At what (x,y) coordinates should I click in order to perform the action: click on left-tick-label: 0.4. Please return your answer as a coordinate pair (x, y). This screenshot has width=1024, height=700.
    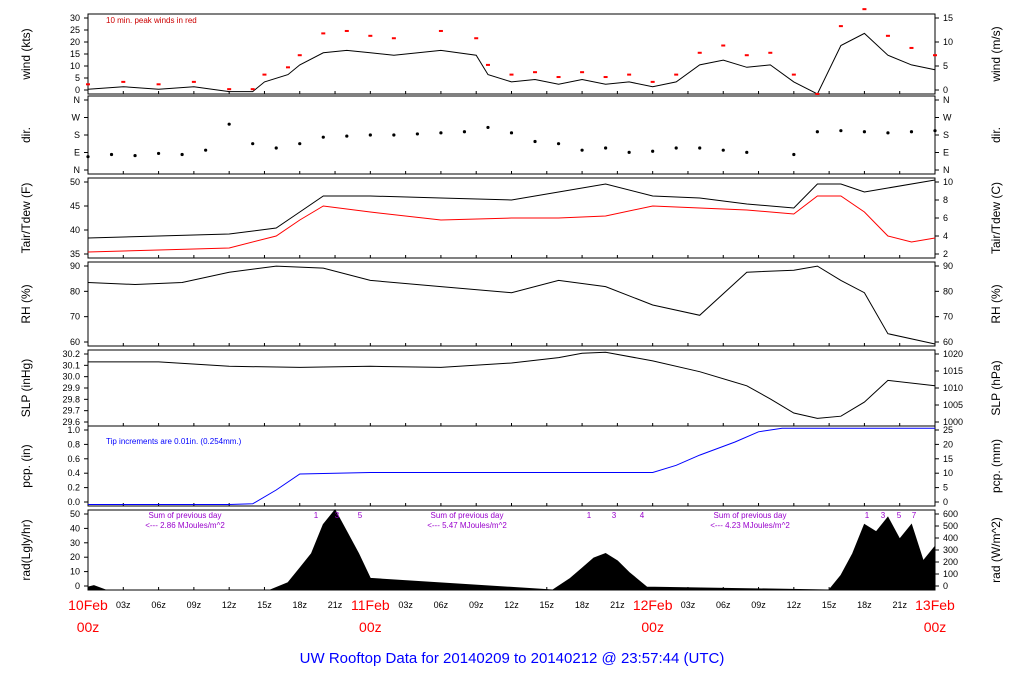
    Looking at the image, I should click on (73, 473).